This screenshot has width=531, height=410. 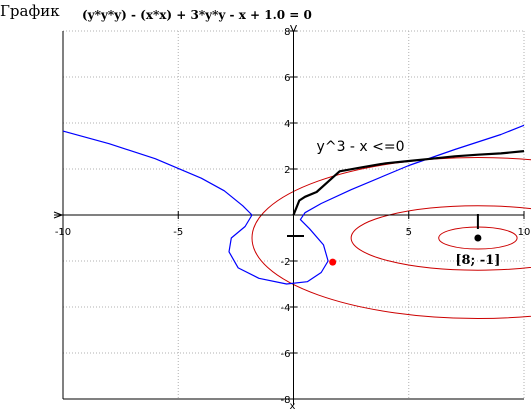 I want to click on equation-field: (y*y*y) - (x*x) + 3*y*y - x + 1.0 = 0, so click(x=220, y=15).